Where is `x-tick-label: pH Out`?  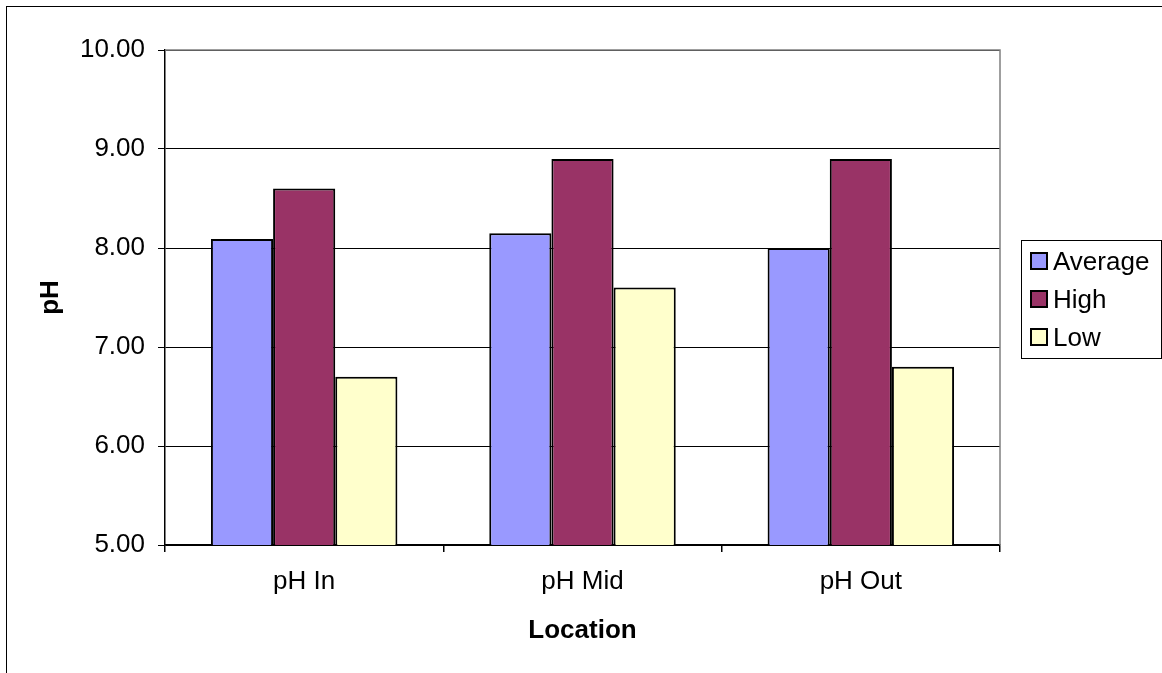
x-tick-label: pH Out is located at coordinates (861, 579).